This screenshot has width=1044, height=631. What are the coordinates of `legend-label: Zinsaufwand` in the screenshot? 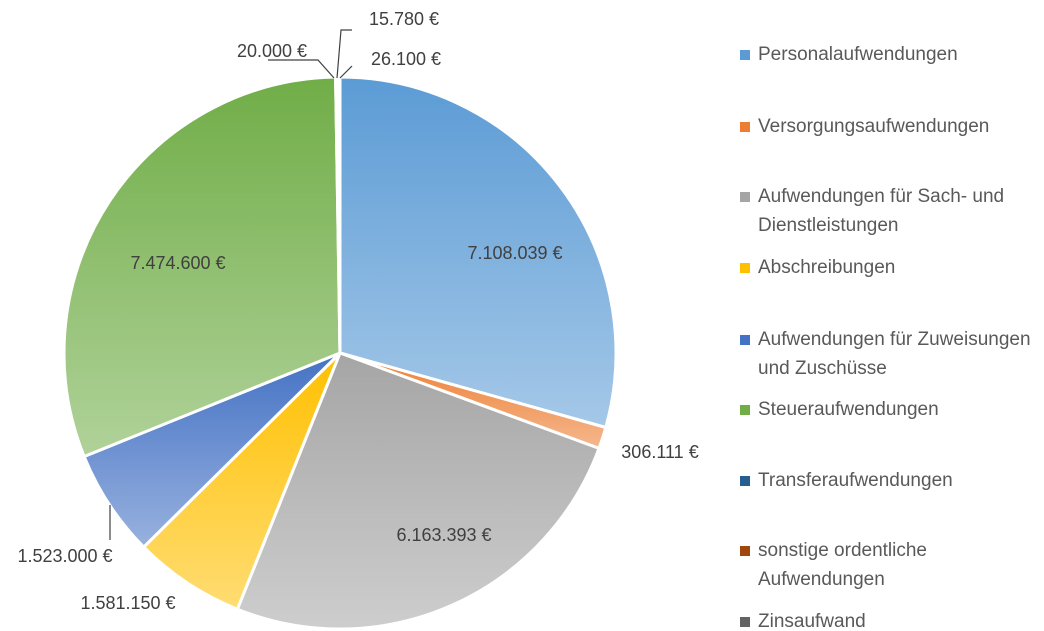 It's located at (812, 621).